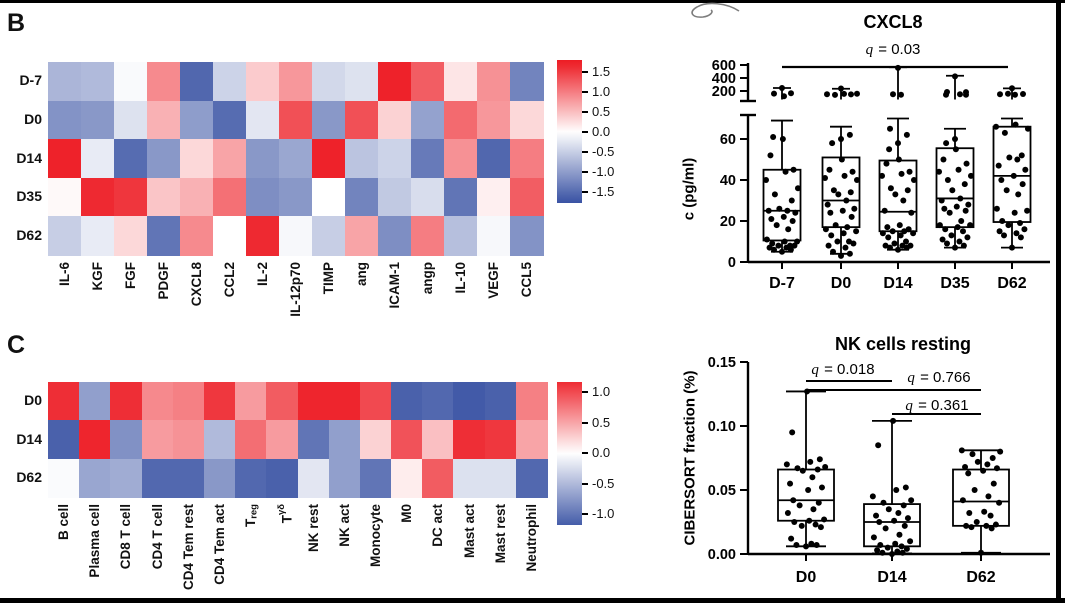 The image size is (1065, 614). Describe the element at coordinates (601, 131) in the screenshot. I see `heatmap-b-colorbar-tick-label: 0.0` at that location.